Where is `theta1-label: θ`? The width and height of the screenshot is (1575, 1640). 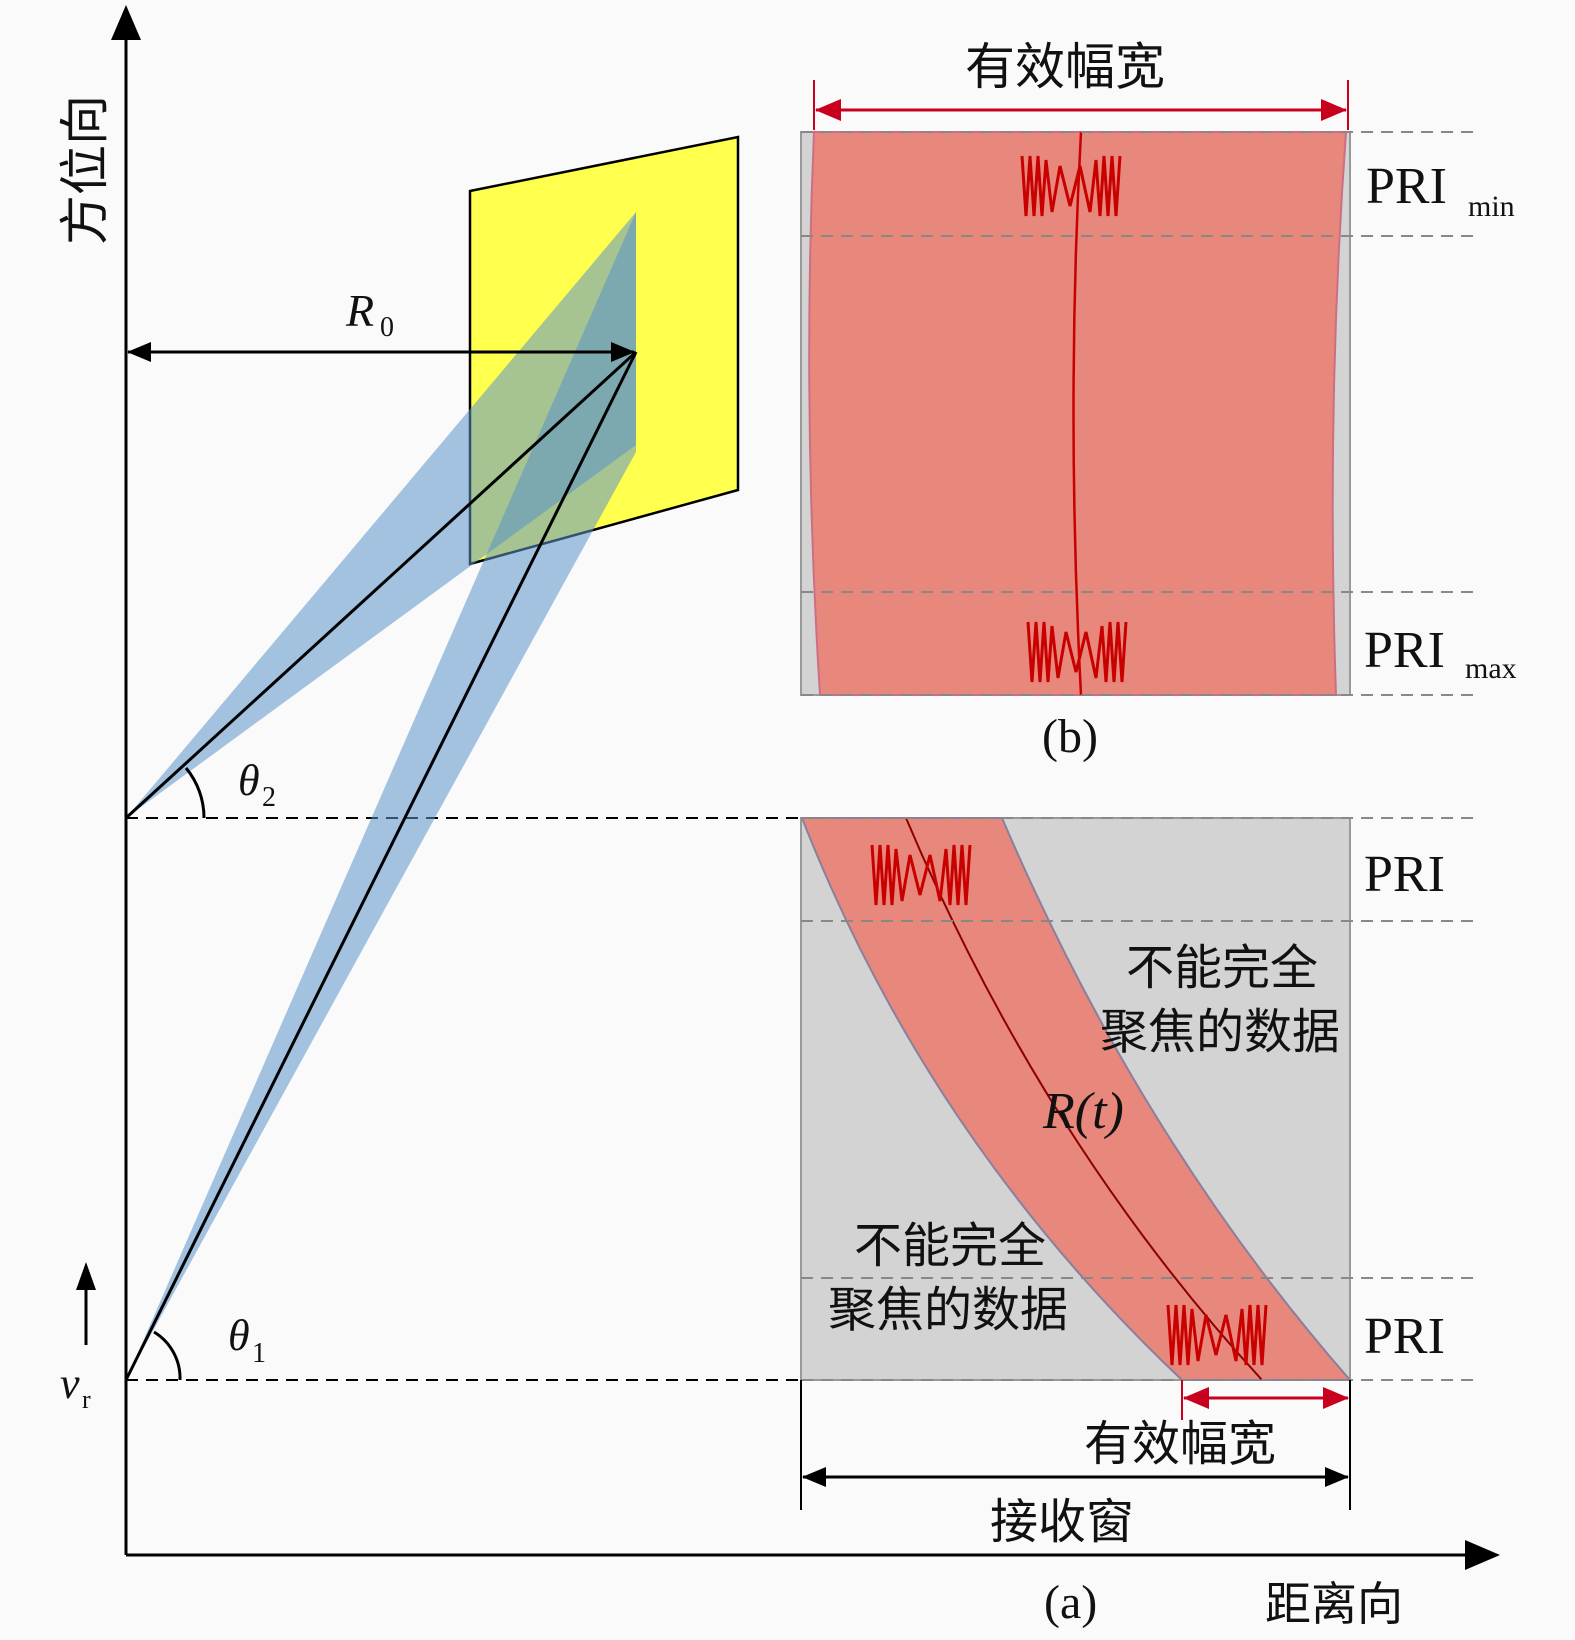
theta1-label: θ is located at coordinates (239, 1335).